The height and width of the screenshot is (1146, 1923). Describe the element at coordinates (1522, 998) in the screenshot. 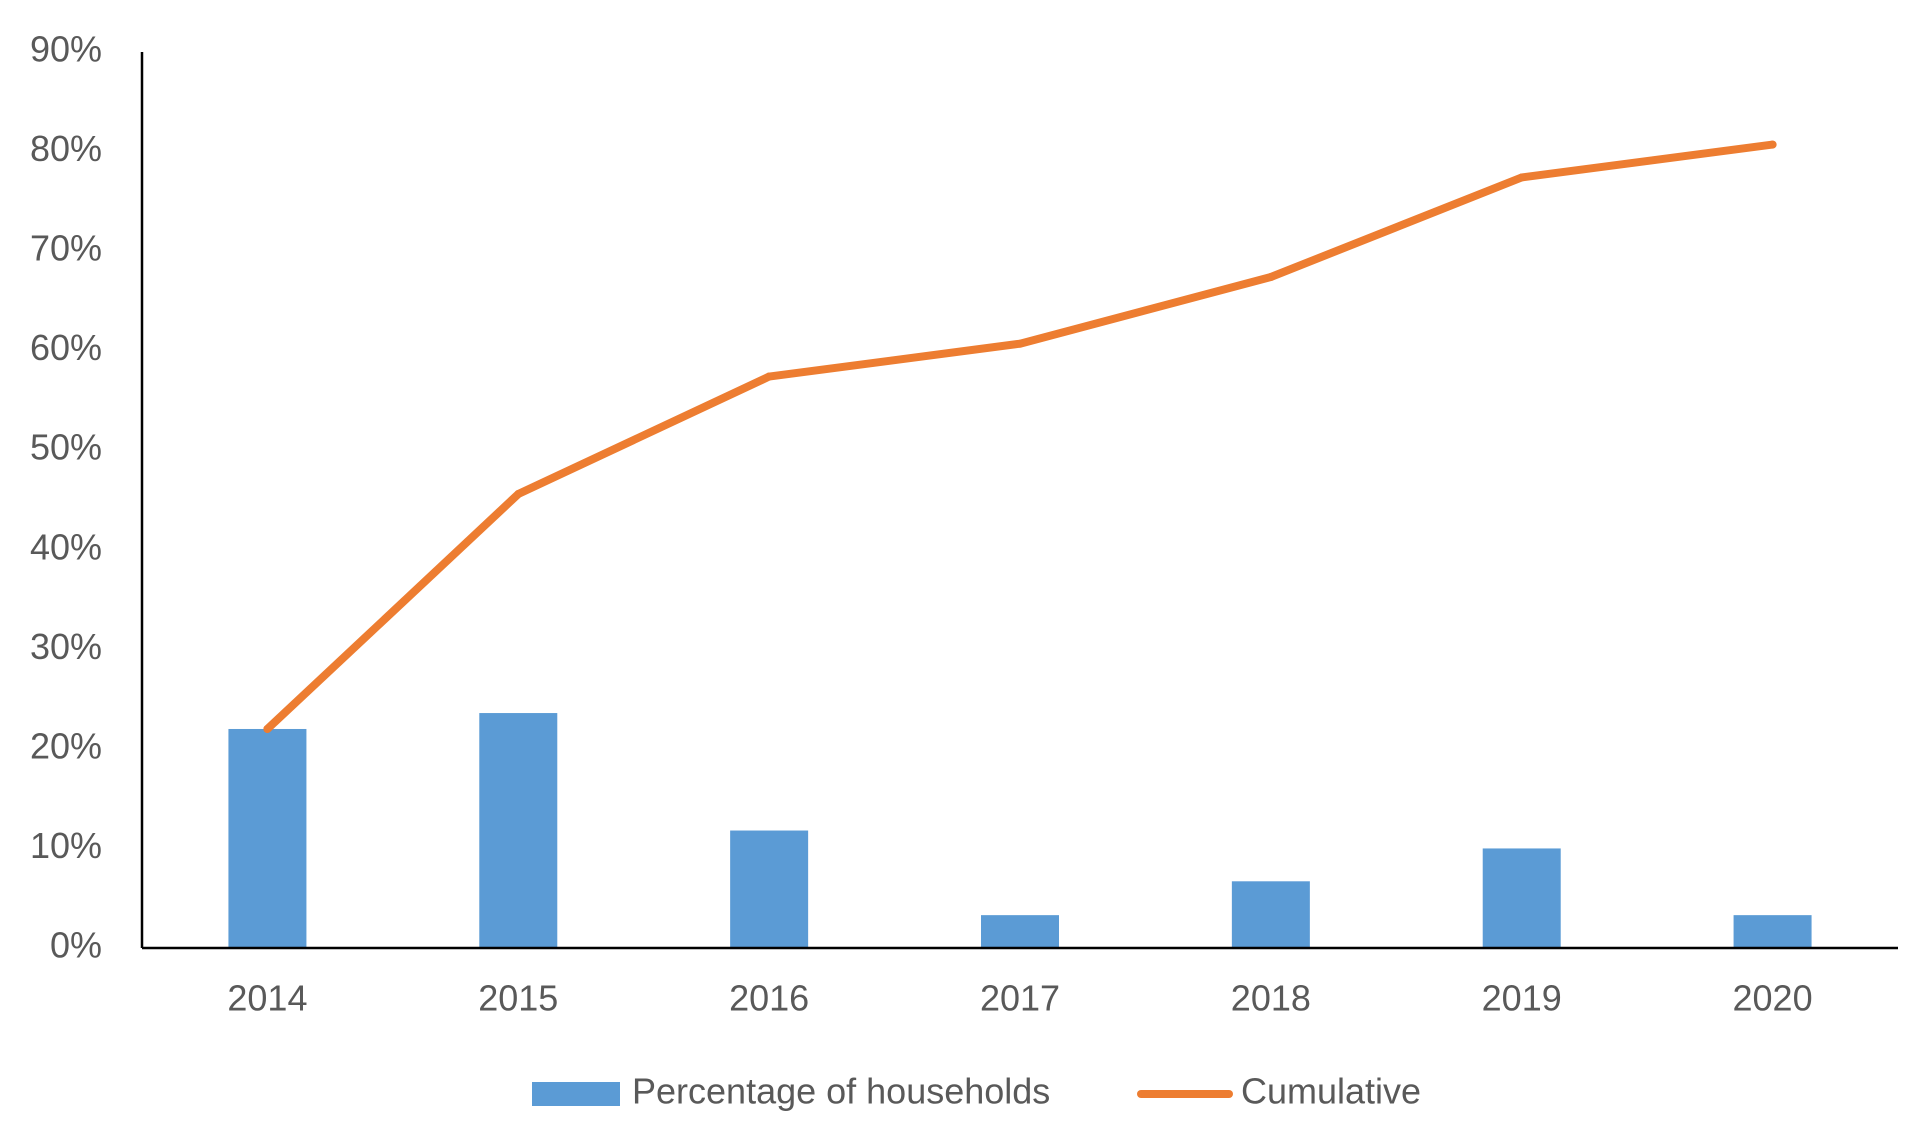

I see `x-tick-label: 2019` at that location.